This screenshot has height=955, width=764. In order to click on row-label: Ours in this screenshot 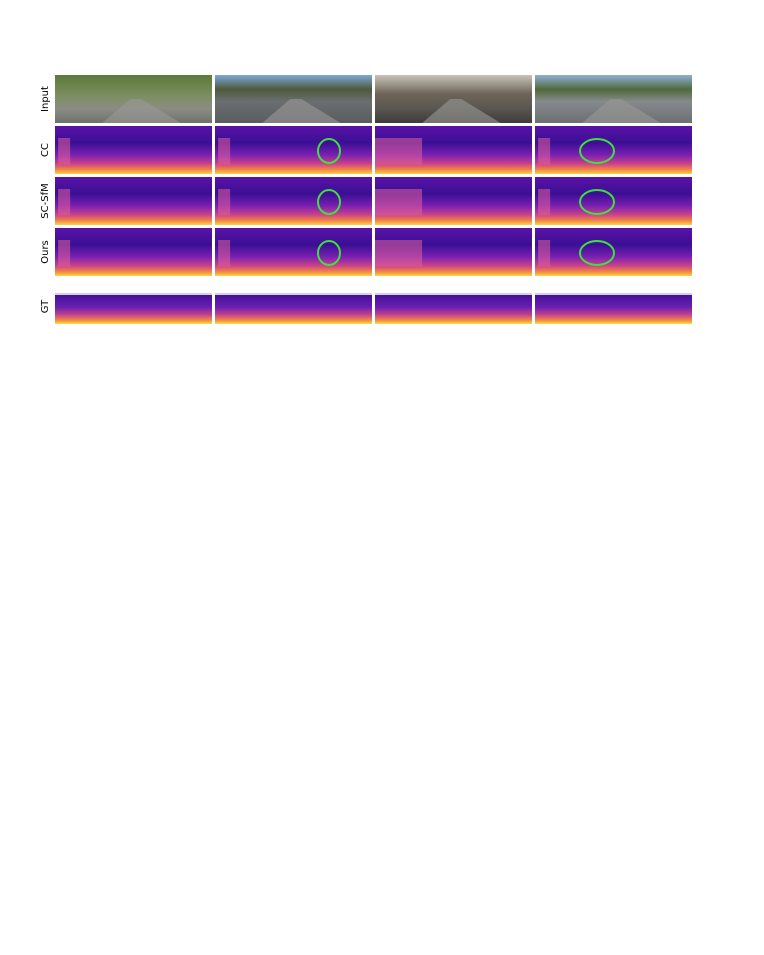, I will do `click(45, 252)`.